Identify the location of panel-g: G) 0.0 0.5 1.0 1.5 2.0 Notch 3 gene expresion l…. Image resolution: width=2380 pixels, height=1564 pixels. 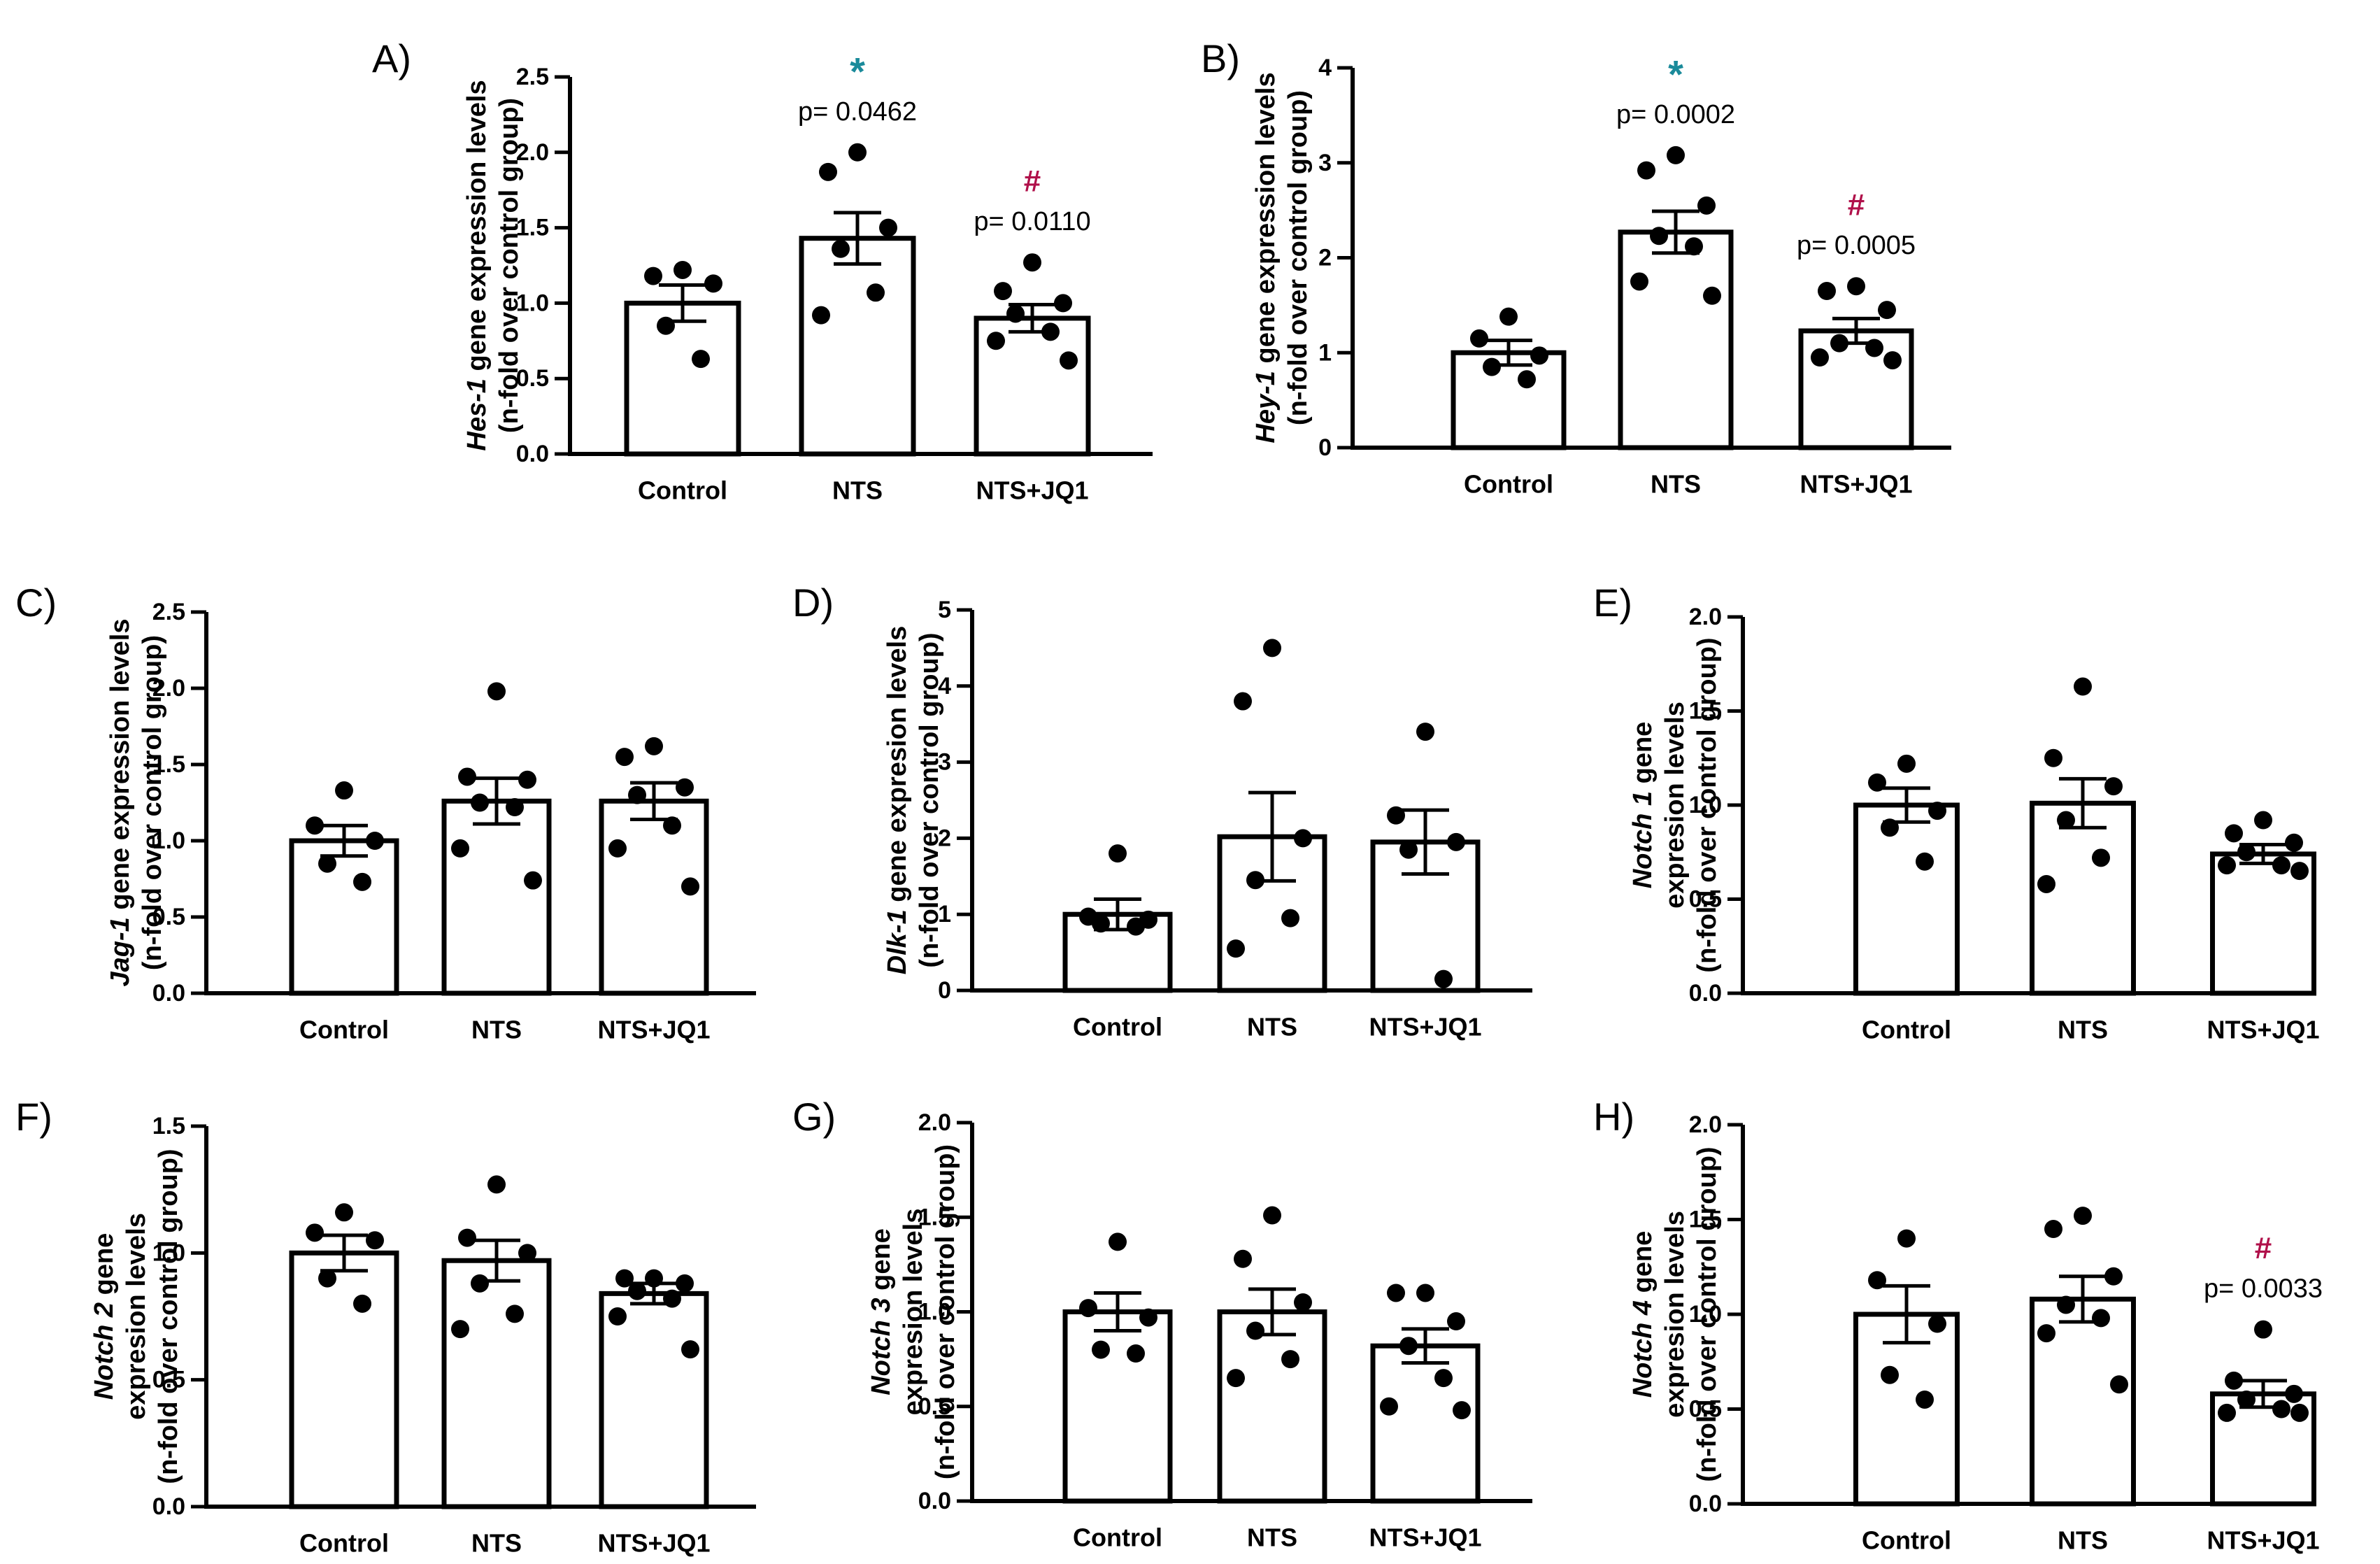
(1162, 1324).